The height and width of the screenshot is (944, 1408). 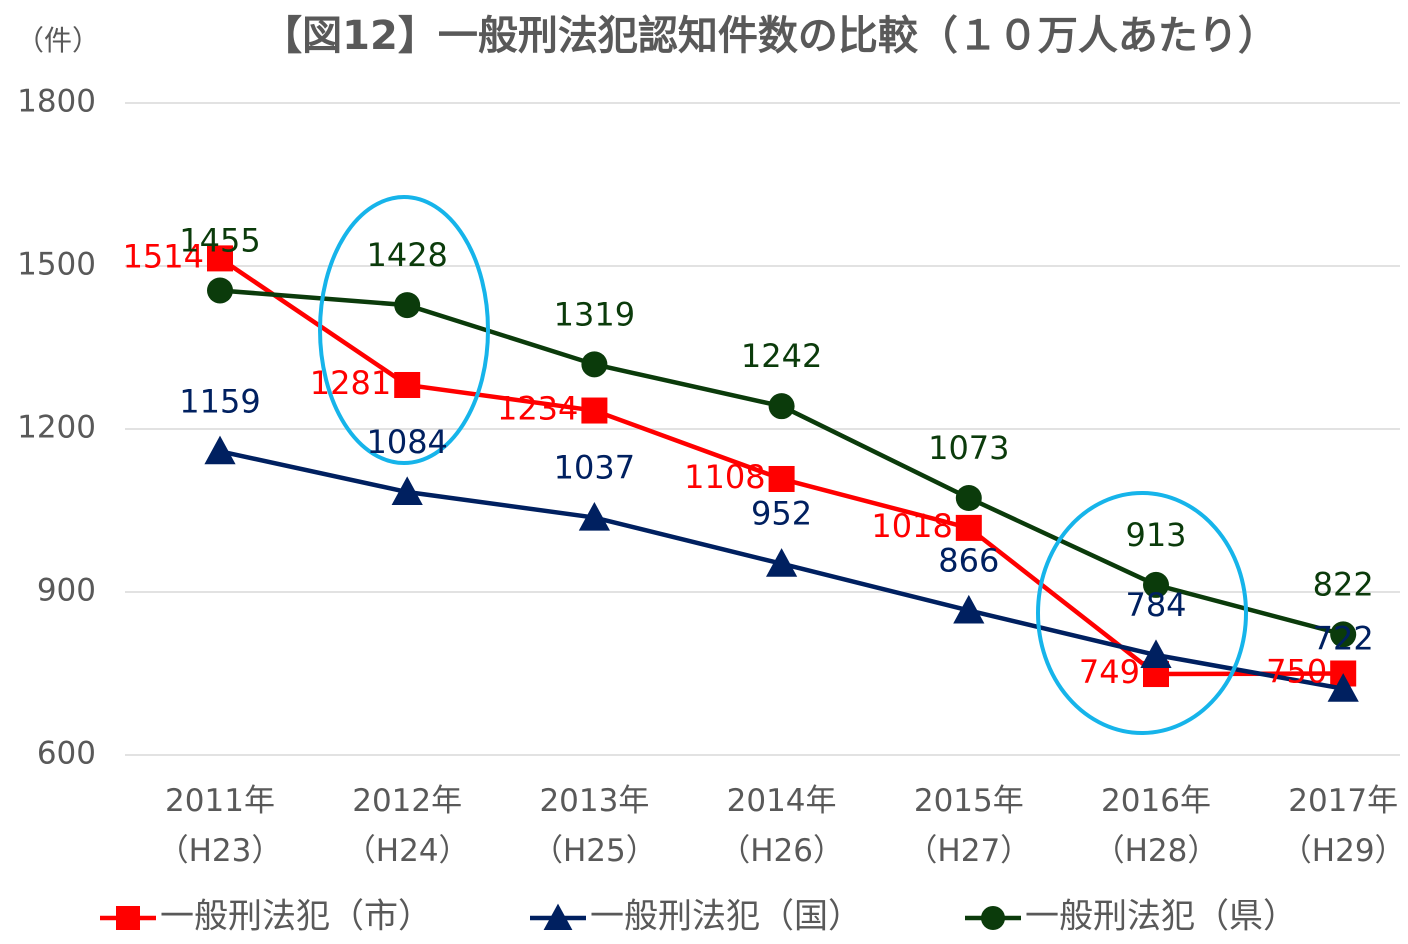 I want to click on data-label: 749, so click(x=1109, y=672).